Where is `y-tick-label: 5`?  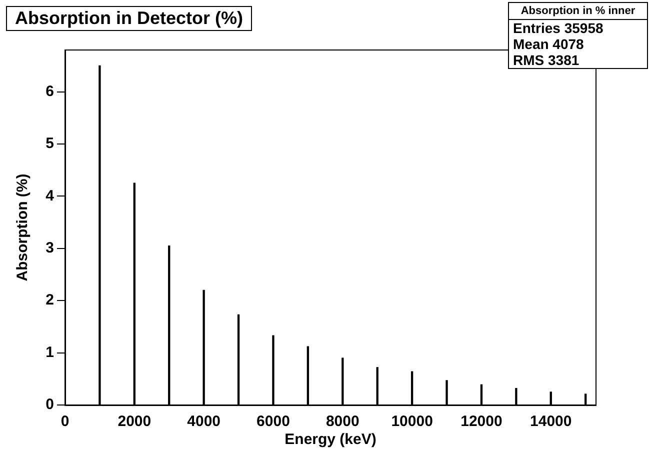
y-tick-label: 5 is located at coordinates (50, 143).